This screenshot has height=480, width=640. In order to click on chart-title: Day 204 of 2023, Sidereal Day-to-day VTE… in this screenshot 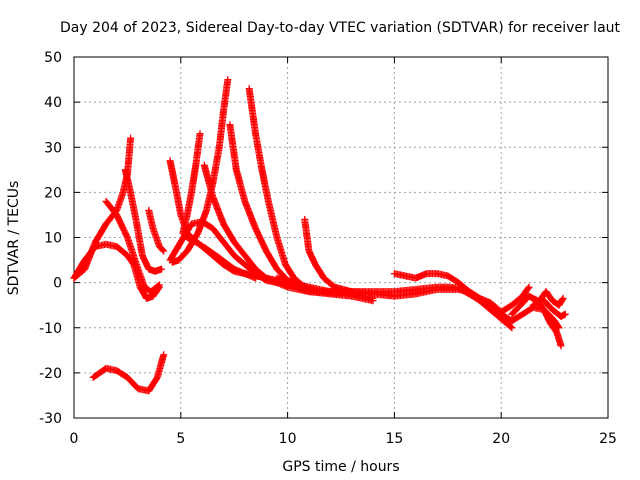, I will do `click(340, 28)`.